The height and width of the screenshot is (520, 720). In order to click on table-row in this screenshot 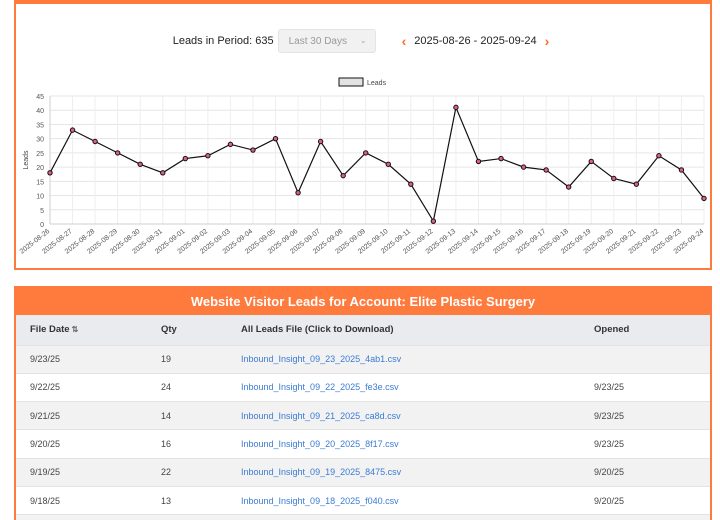, I will do `click(363, 517)`.